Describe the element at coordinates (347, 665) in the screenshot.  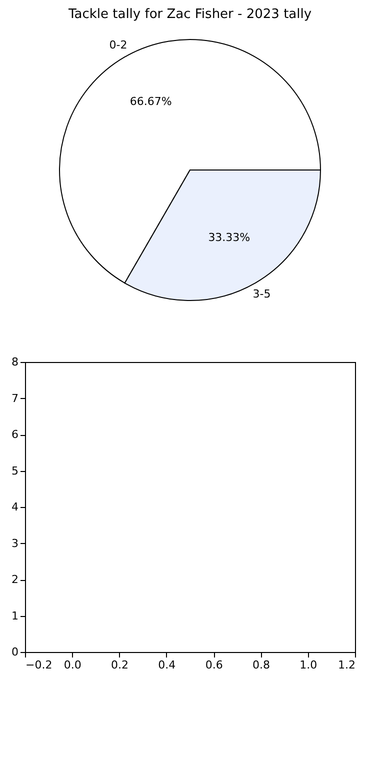
I see `x-tick-label: 1.2` at that location.